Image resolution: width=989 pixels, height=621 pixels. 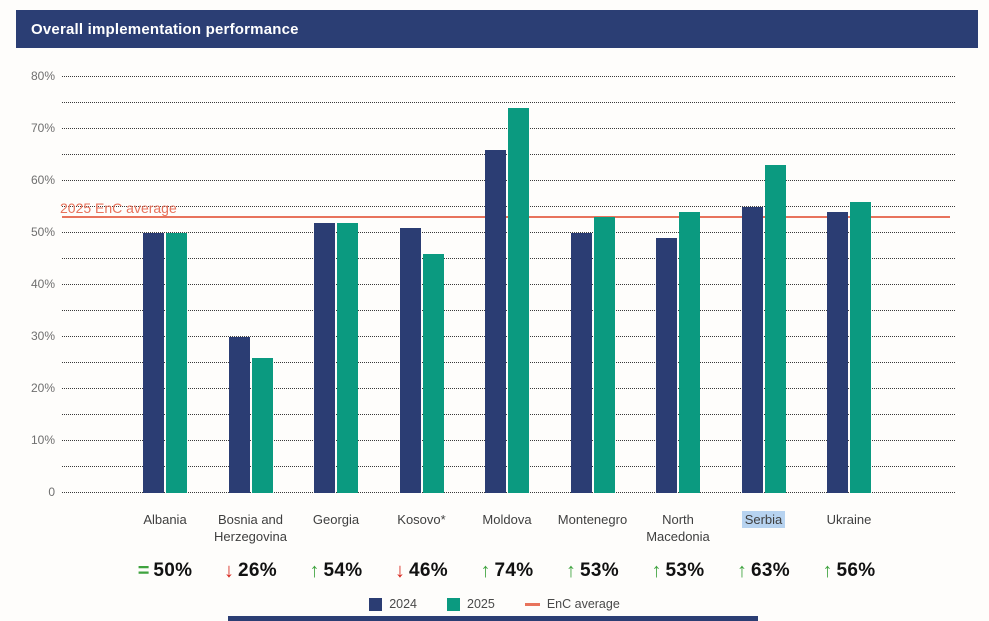 What do you see at coordinates (514, 570) in the screenshot?
I see `trend-value: 74%` at bounding box center [514, 570].